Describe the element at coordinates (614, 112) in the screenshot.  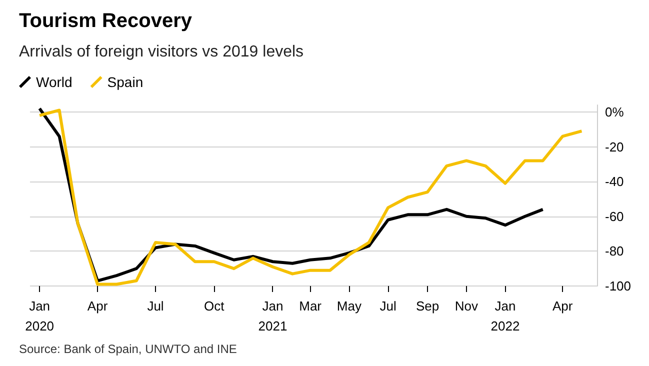
I see `y-tick-label: 0%` at that location.